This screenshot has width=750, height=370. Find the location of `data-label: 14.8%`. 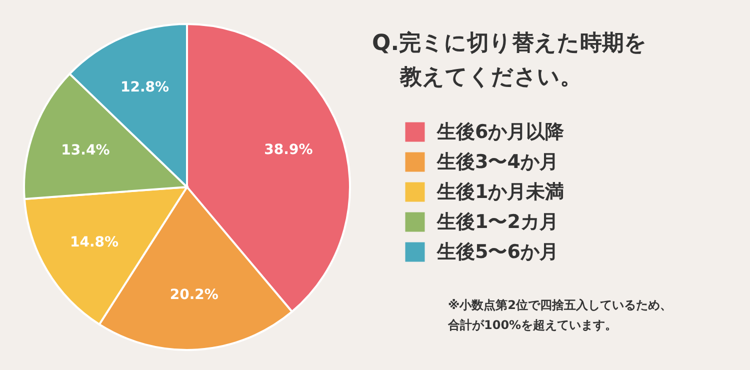

data-label: 14.8% is located at coordinates (94, 242).